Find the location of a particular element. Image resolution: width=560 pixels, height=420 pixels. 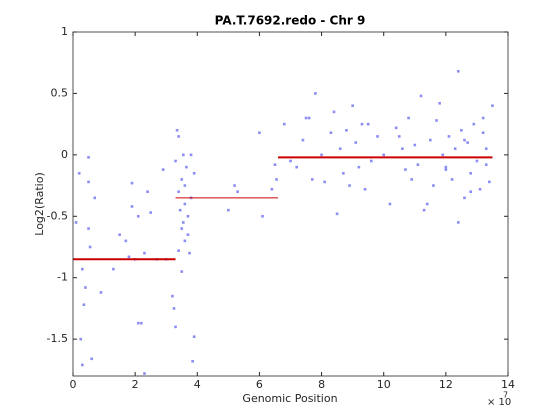

x-scale-base: × 10 is located at coordinates (499, 402).